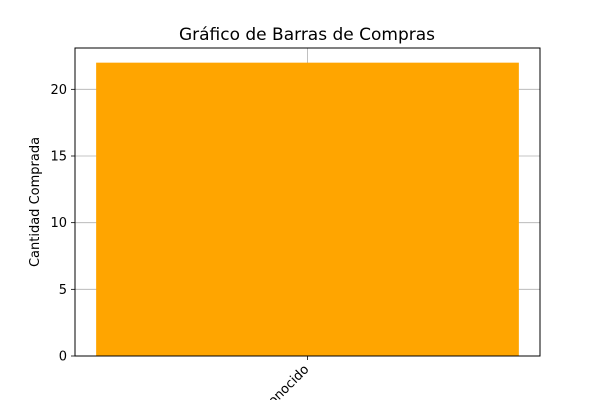 The image size is (600, 405). I want to click on x-axis-ticks: Desconocido, so click(277, 380).